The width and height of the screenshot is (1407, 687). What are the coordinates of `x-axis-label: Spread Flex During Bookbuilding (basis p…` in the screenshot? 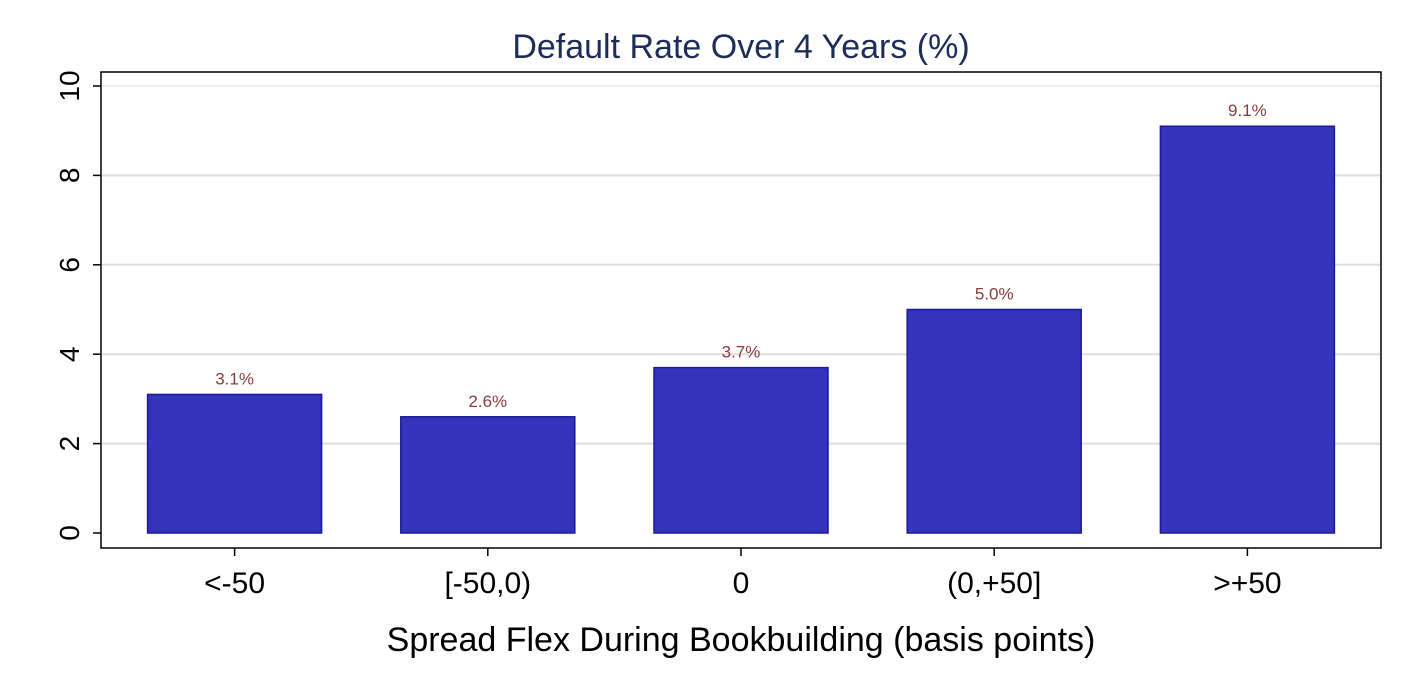 It's located at (741, 640).